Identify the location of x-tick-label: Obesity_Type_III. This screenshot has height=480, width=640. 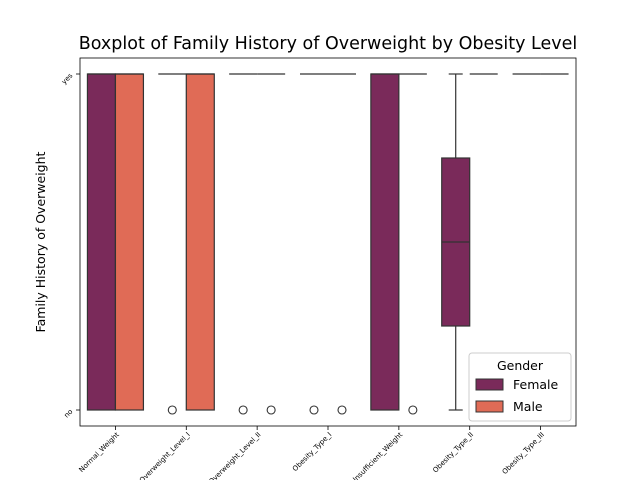
(523, 453).